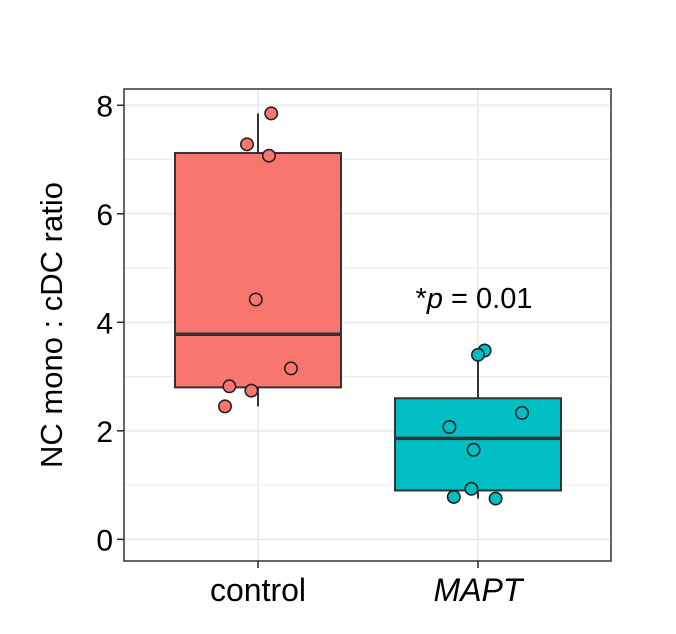 This screenshot has width=676, height=634. Describe the element at coordinates (421, 299) in the screenshot. I see `annotation-star: *` at that location.